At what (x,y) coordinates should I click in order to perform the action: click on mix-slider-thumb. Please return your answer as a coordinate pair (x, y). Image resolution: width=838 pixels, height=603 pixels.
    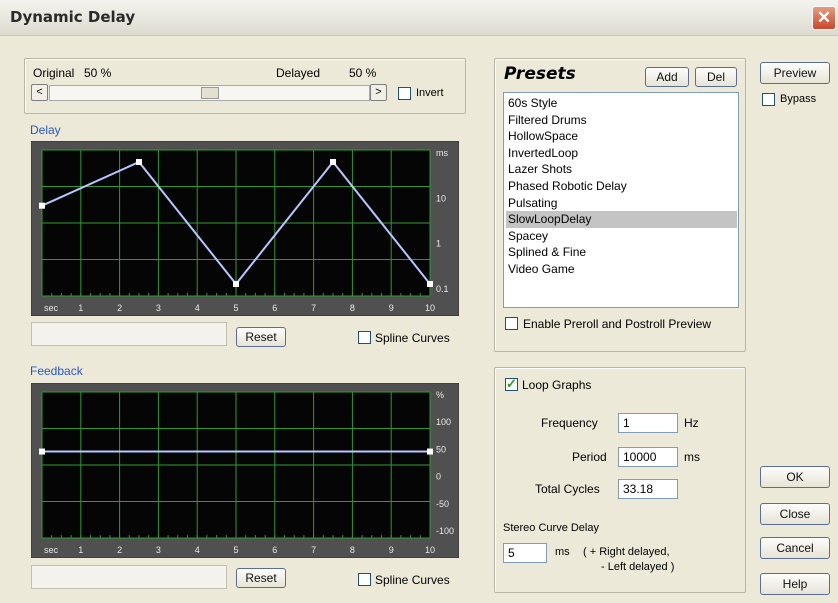
    Looking at the image, I should click on (210, 93).